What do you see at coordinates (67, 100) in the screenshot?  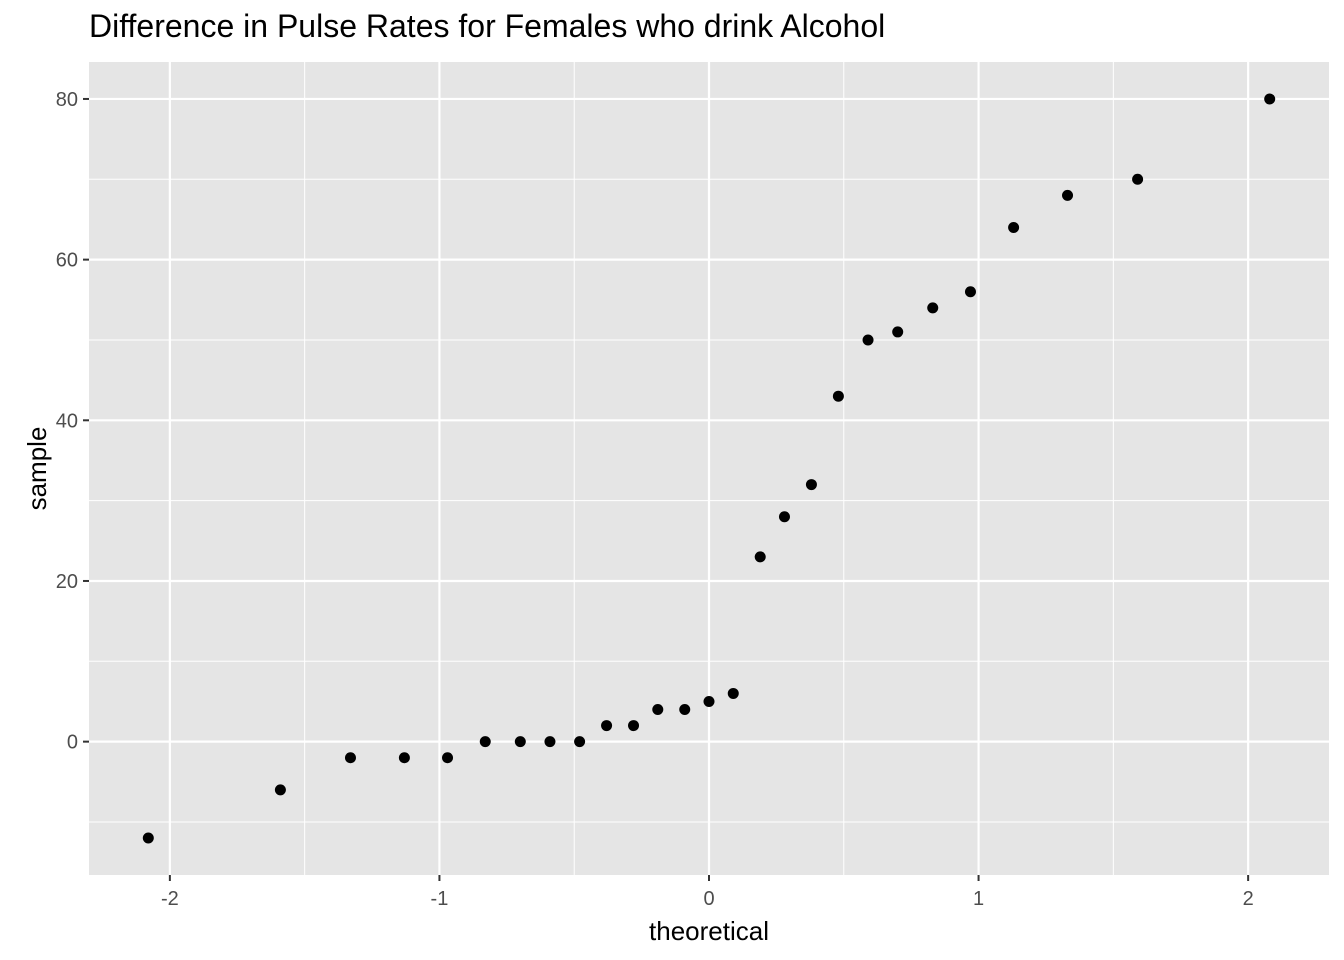 I see `y-tick-label: 80` at bounding box center [67, 100].